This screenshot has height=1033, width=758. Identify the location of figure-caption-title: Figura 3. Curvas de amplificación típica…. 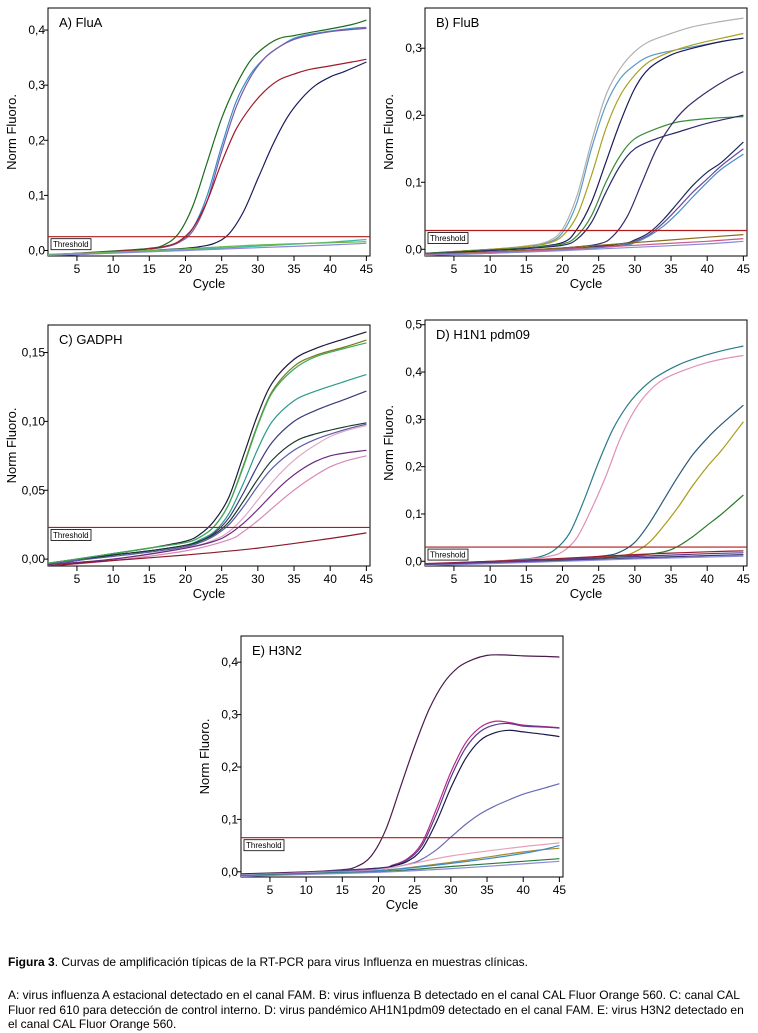
(380, 962).